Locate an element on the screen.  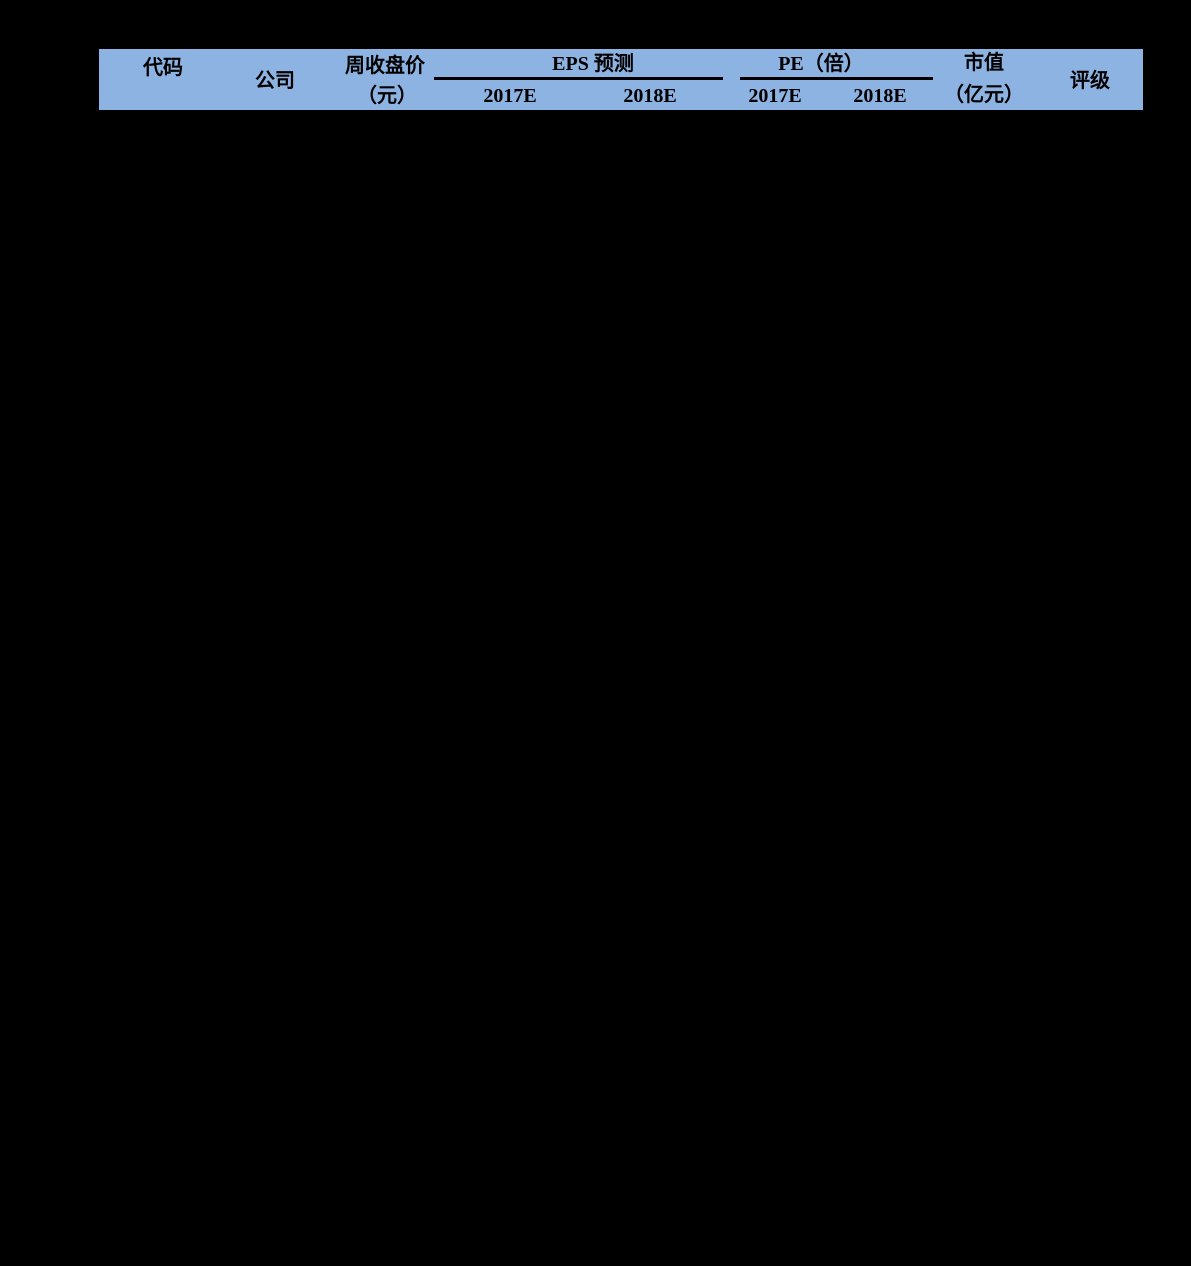
subcolumn-header-eps-2017e: 2017E is located at coordinates (510, 96).